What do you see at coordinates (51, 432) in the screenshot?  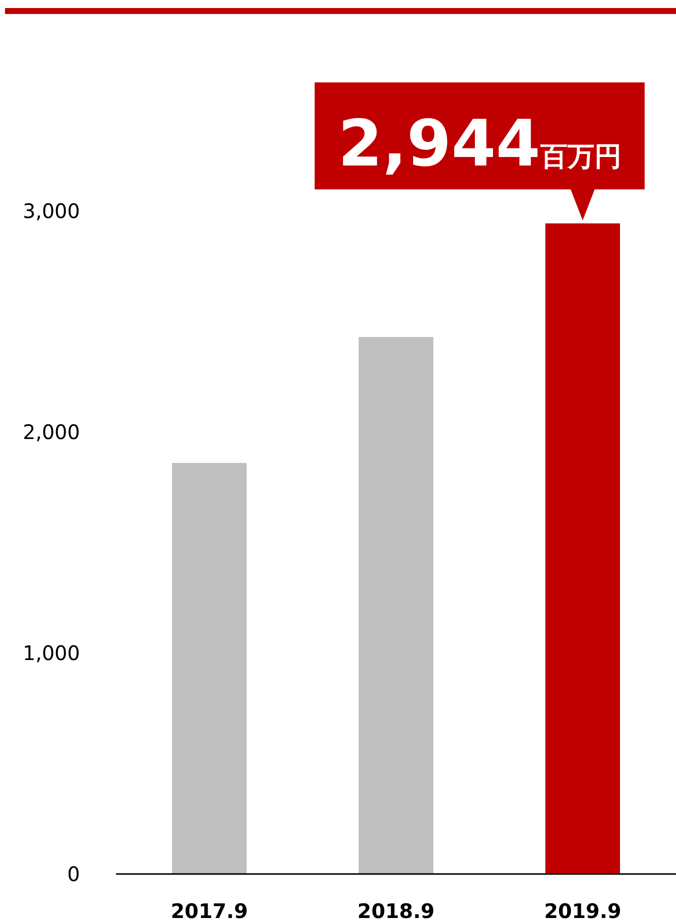 I see `y-tick-label: 2,000` at bounding box center [51, 432].